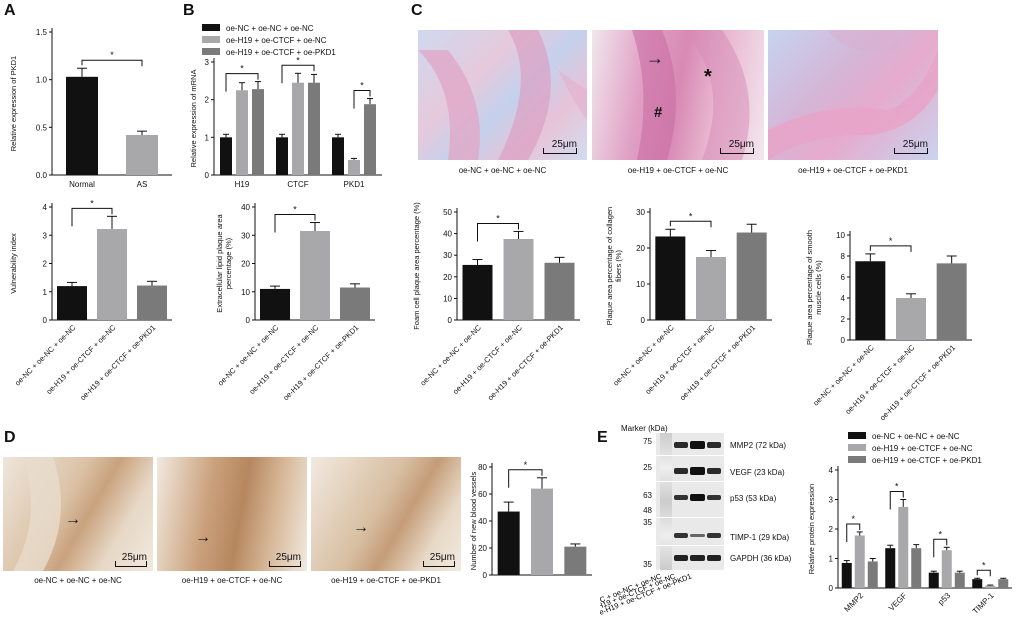 This screenshot has width=1020, height=628. Describe the element at coordinates (647, 510) in the screenshot. I see `marker-48: 48` at that location.